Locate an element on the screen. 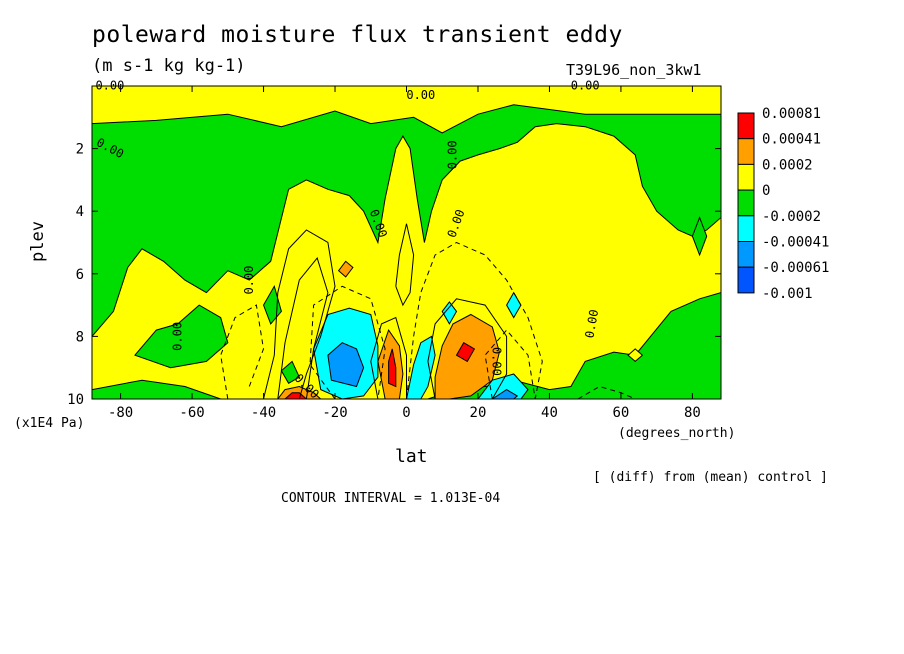 This screenshot has height=654, width=904. x-tick: 80 is located at coordinates (692, 253).